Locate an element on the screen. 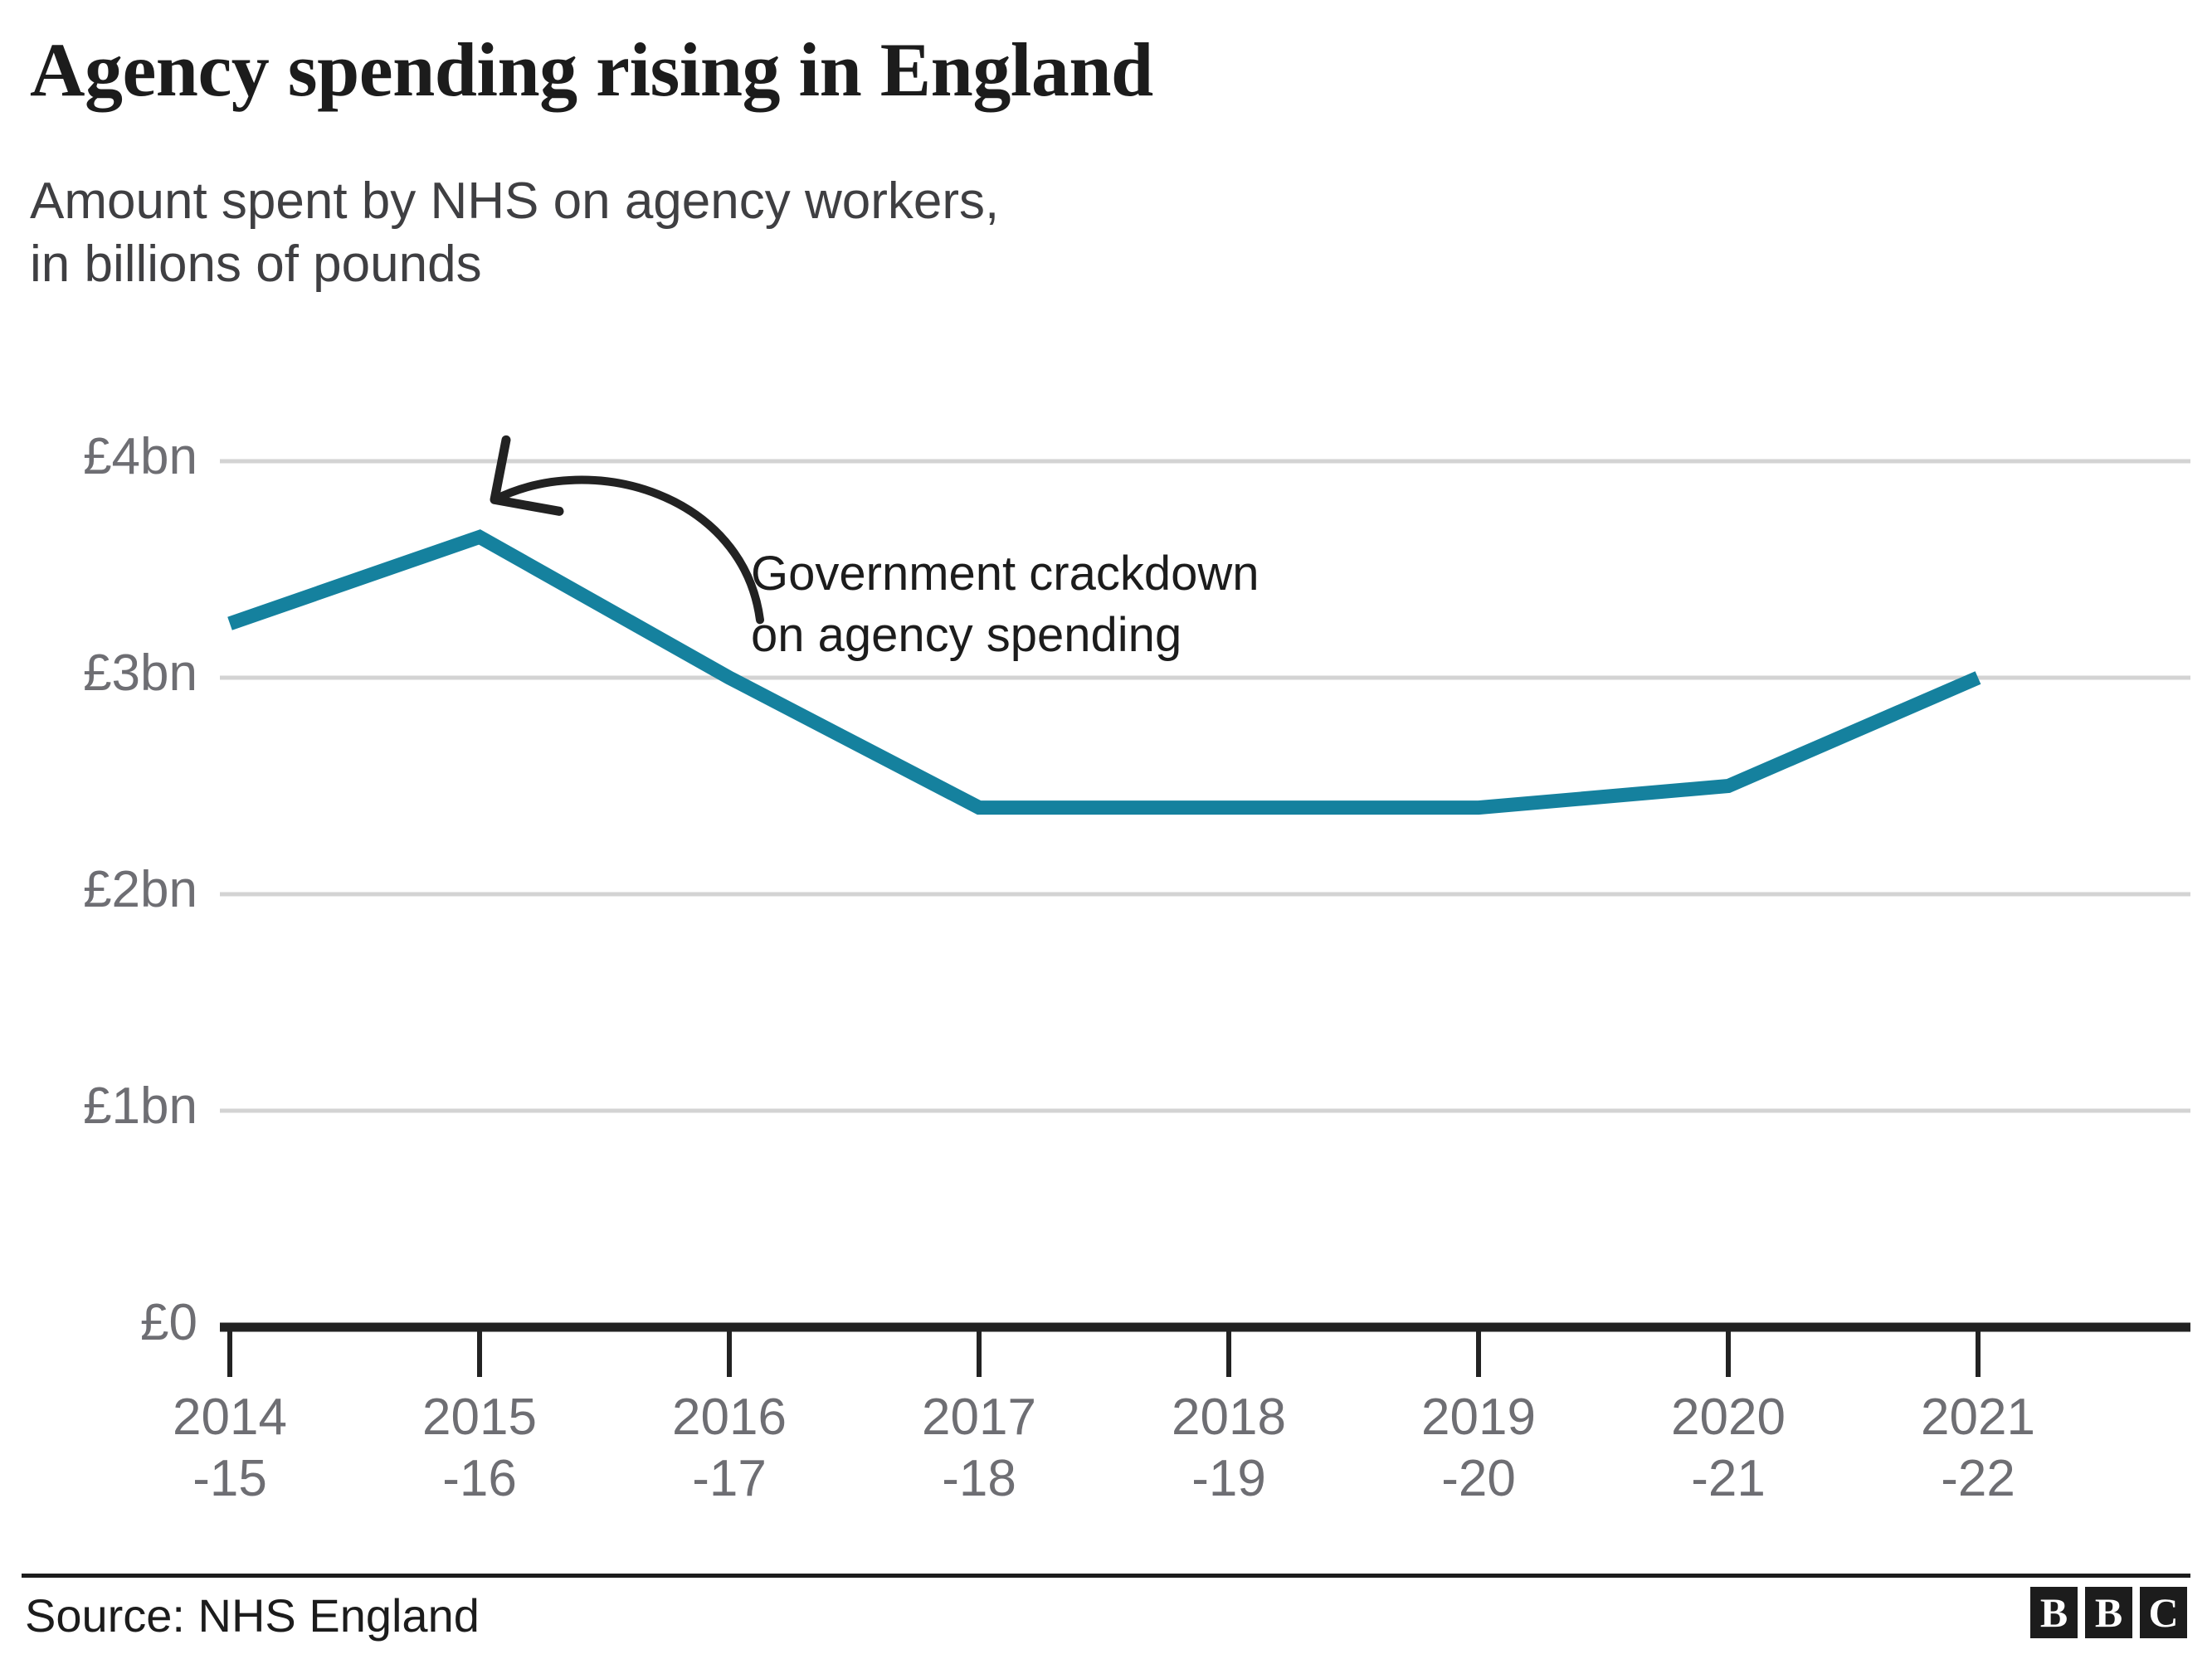 This screenshot has width=2212, height=1659. x-label-line-1: 2021 is located at coordinates (1978, 1417).